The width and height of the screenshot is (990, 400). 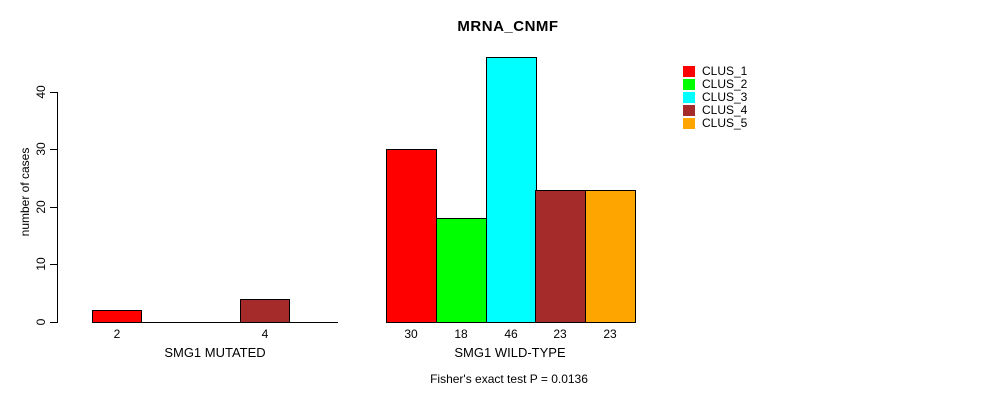 I want to click on y-tick-label-0: 0, so click(x=41, y=322).